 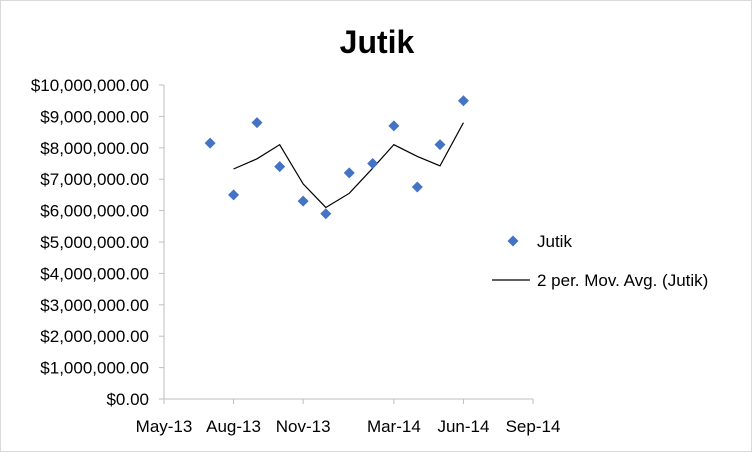 What do you see at coordinates (94, 242) in the screenshot?
I see `y-tick-label: $5,000,000.00` at bounding box center [94, 242].